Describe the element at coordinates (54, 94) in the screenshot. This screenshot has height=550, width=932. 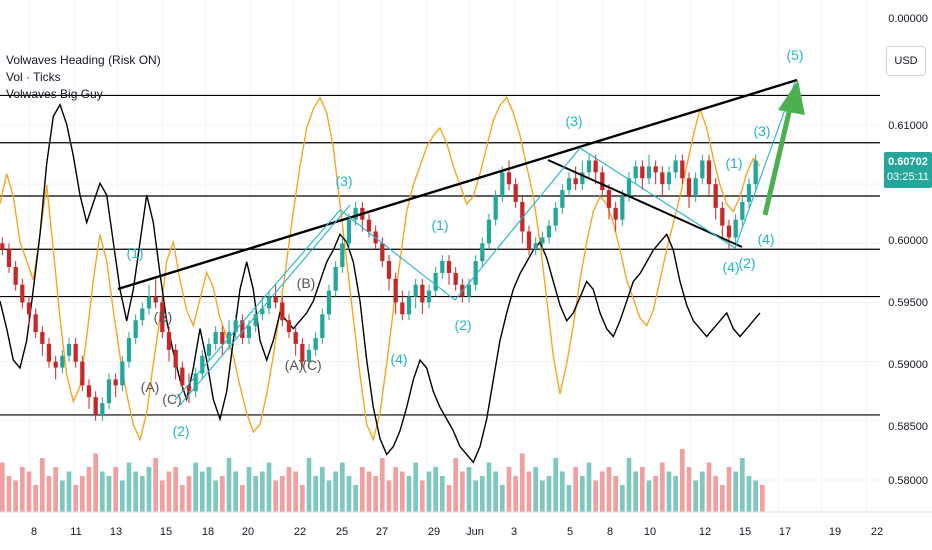
I see `legend-item-volwaves-big-guy: Volwaves Big Guy` at that location.